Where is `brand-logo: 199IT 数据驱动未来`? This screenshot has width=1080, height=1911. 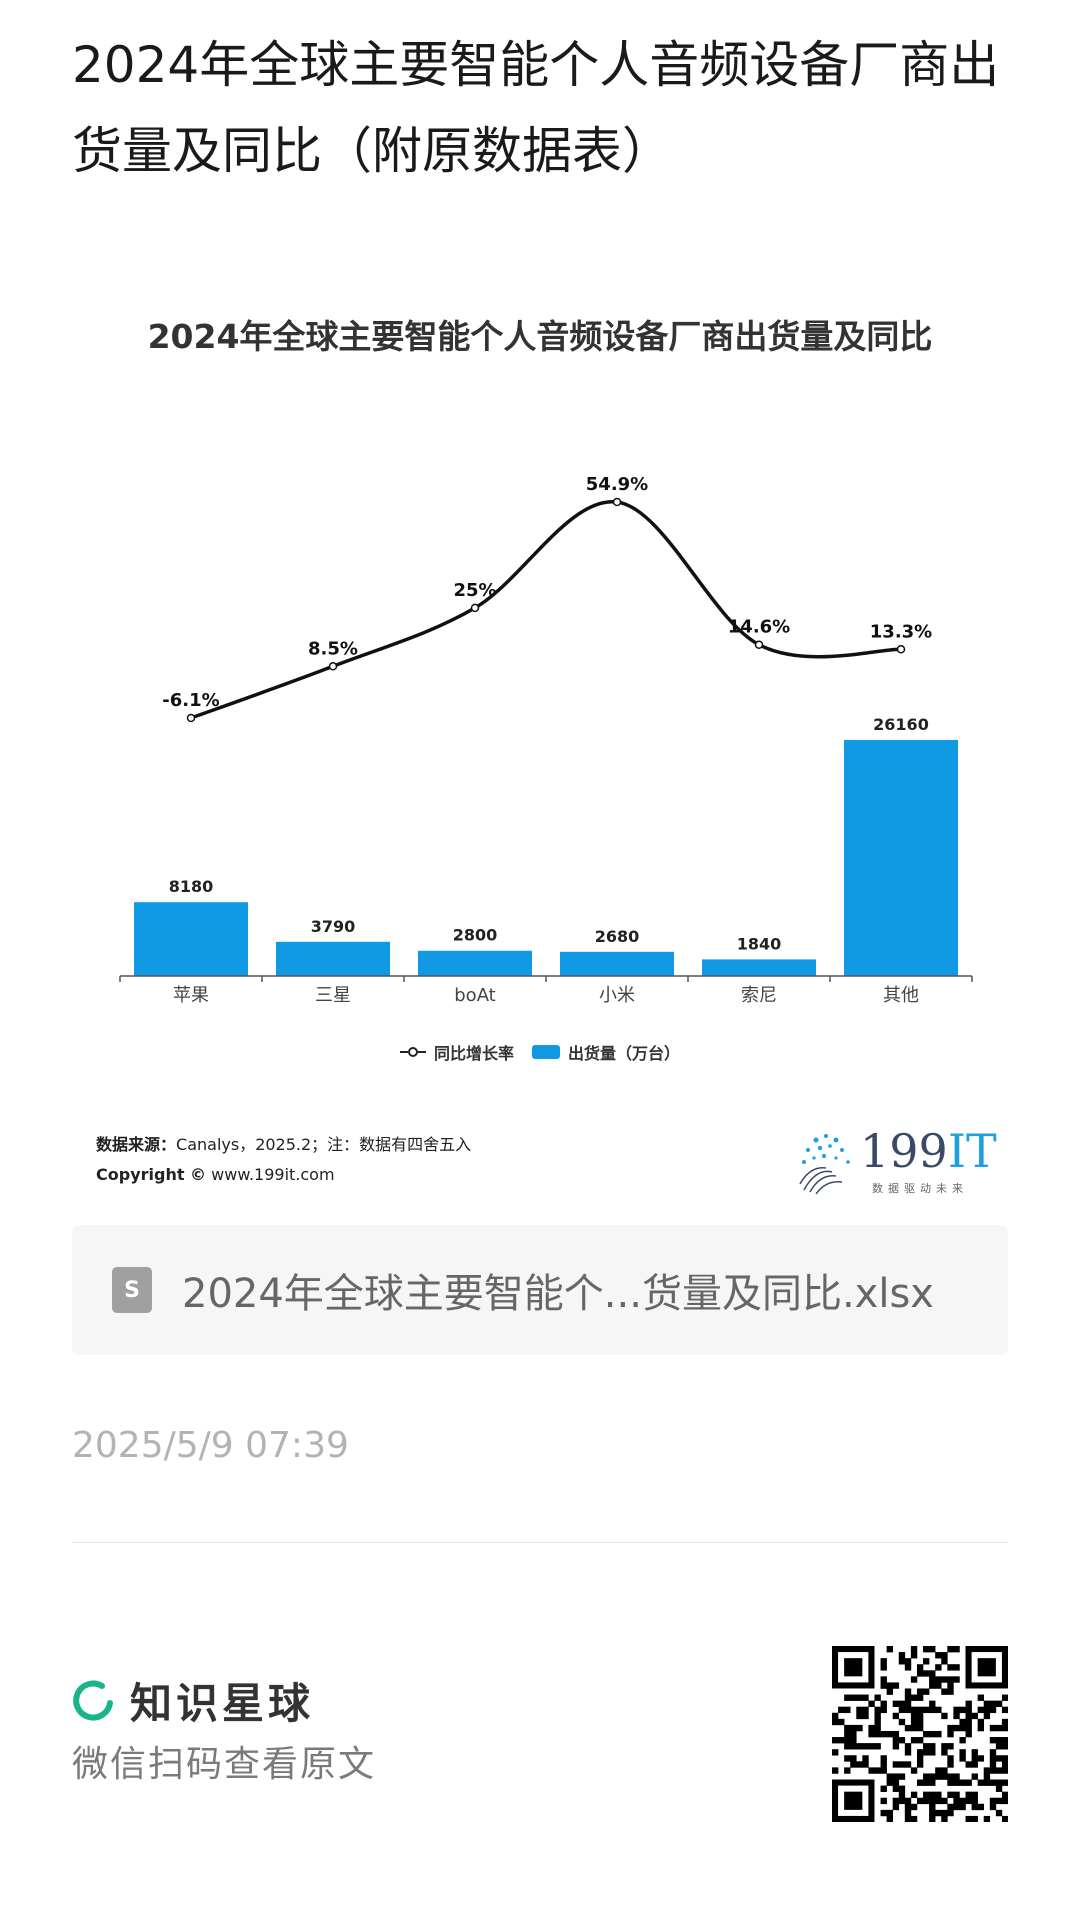 brand-logo: 199IT 数据驱动未来 is located at coordinates (896, 1160).